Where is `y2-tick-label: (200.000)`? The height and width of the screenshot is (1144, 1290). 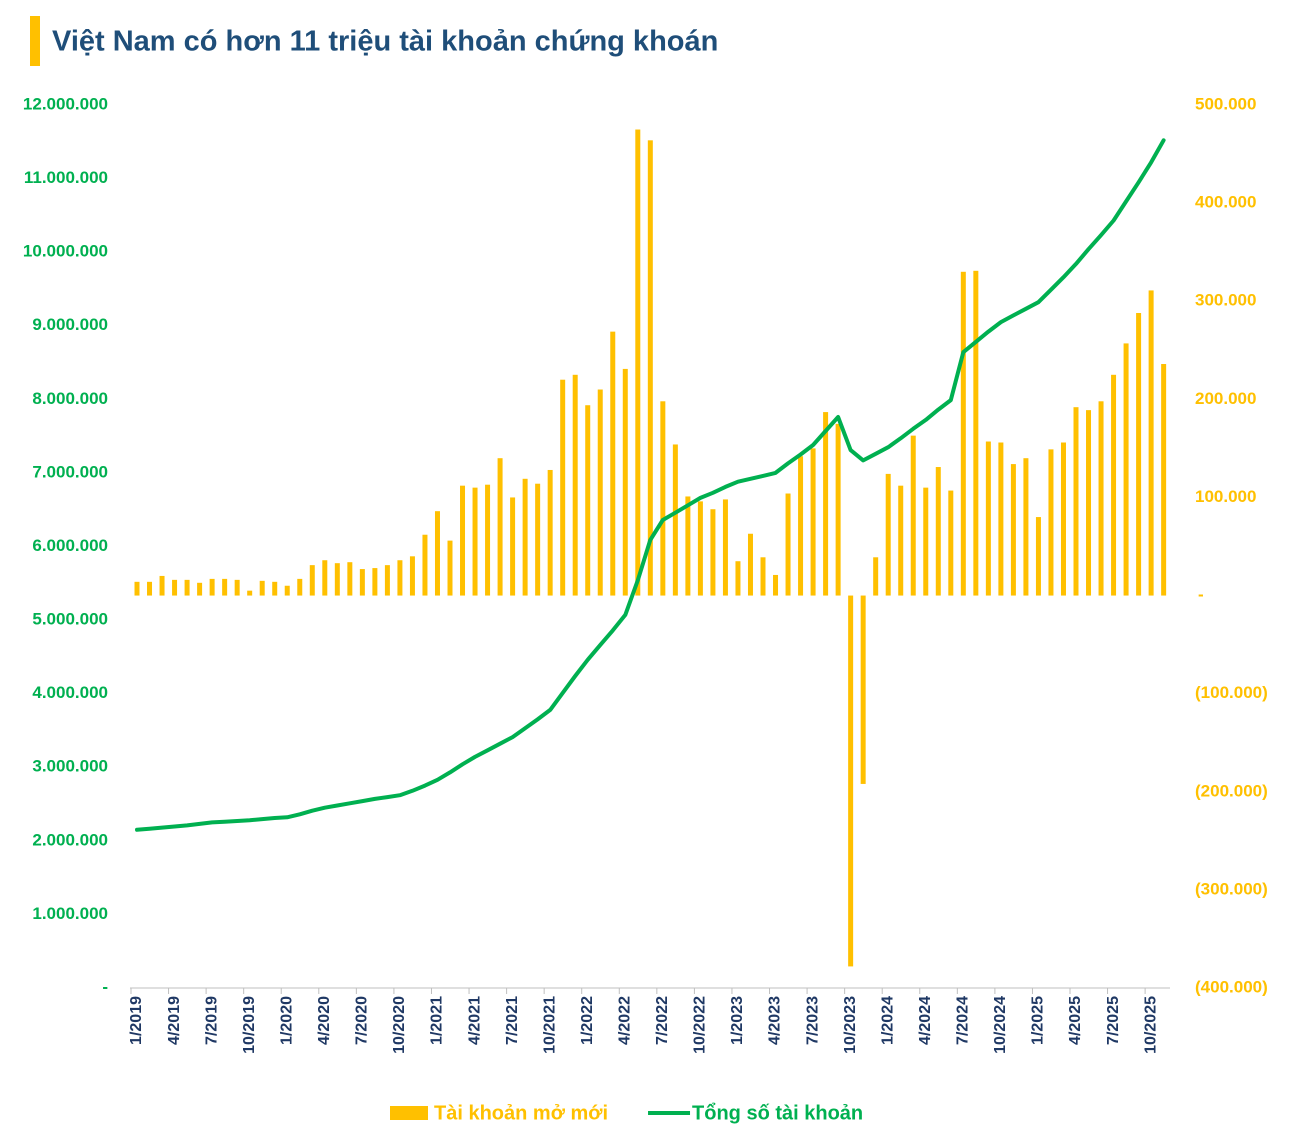
y2-tick-label: (200.000) is located at coordinates (1231, 790).